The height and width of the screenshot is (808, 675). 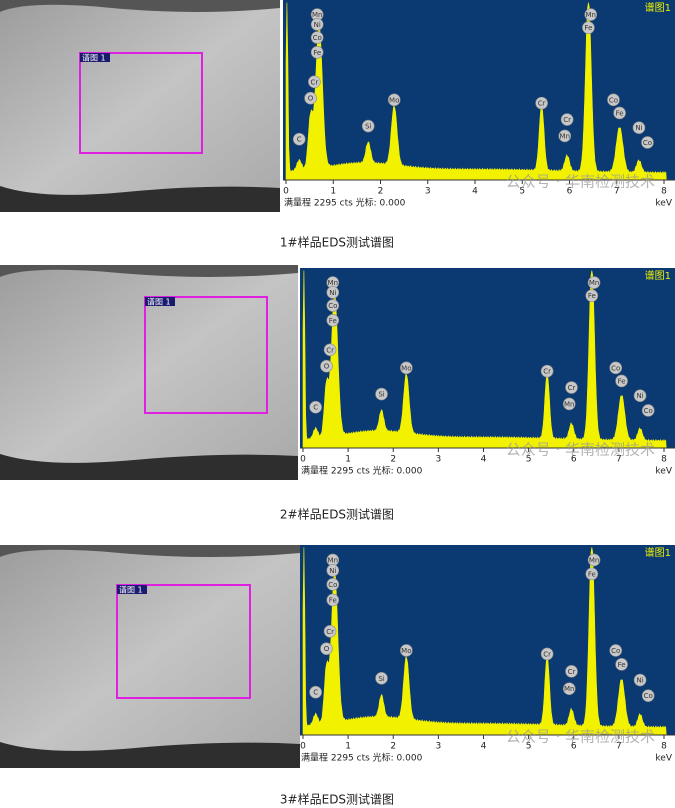 I want to click on tick-label: 5, so click(x=522, y=192).